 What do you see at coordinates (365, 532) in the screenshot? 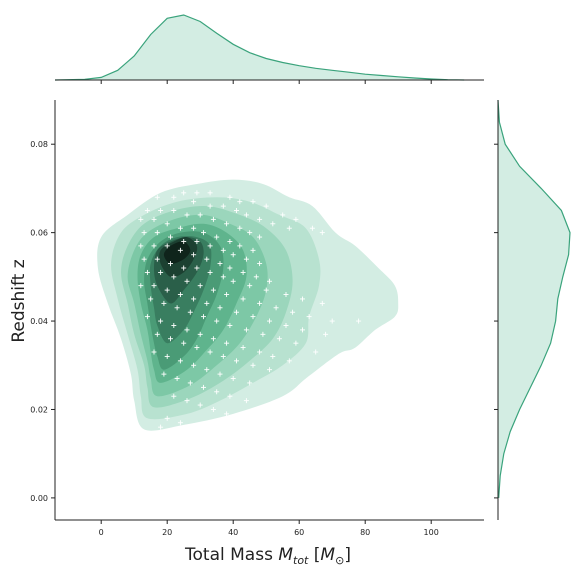
I see `x-tick-label: 80` at bounding box center [365, 532].